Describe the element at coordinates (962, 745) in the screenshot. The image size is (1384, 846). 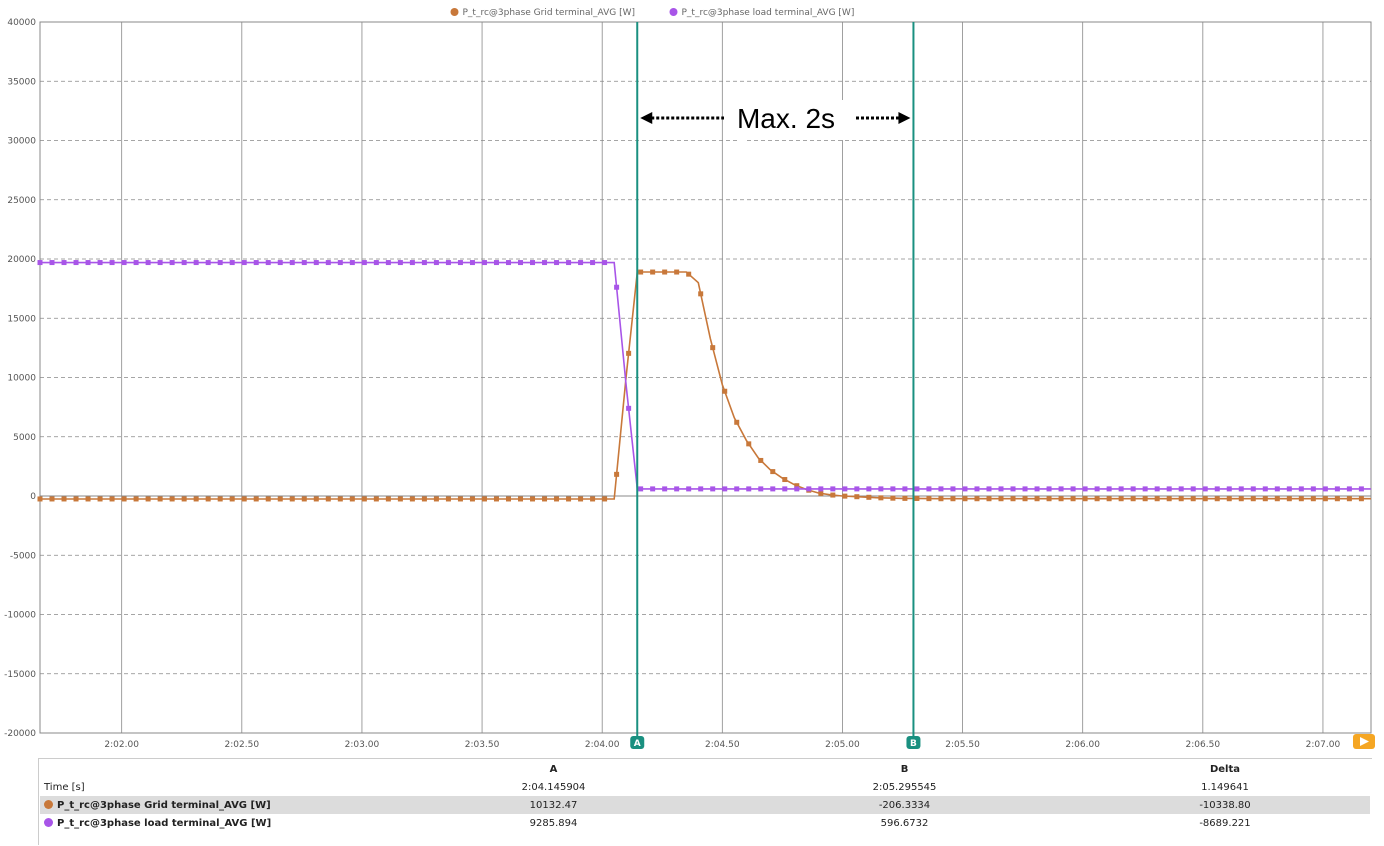
I see `x-tick-label: 2:05.50` at that location.